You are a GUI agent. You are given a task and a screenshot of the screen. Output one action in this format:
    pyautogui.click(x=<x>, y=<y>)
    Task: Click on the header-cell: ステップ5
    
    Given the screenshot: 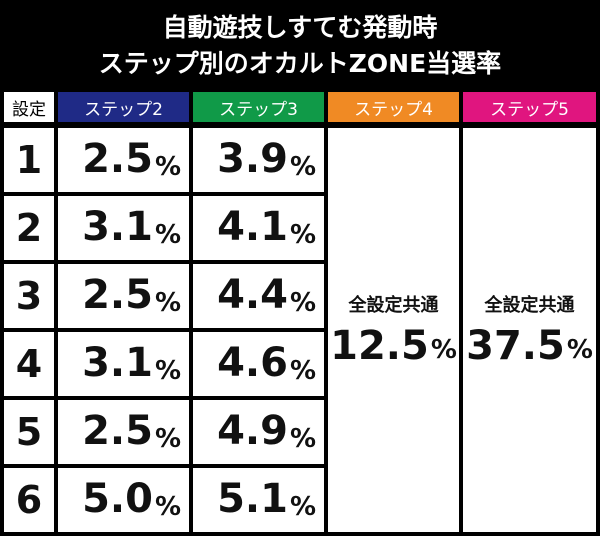 What is the action you would take?
    pyautogui.click(x=529, y=107)
    